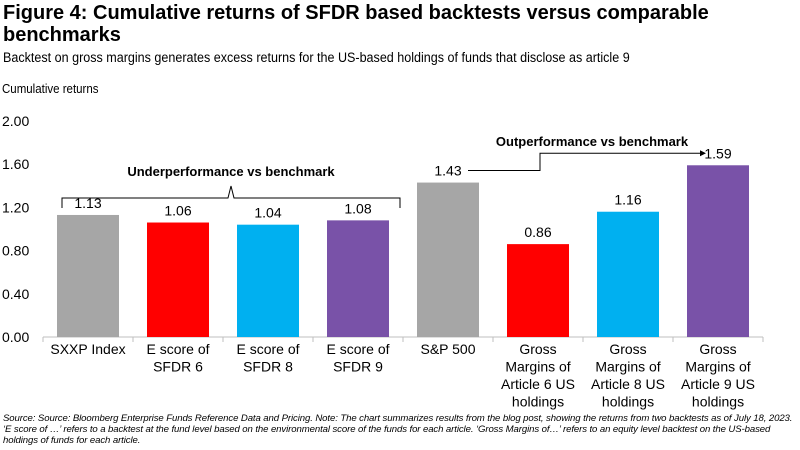 Image resolution: width=800 pixels, height=450 pixels. Describe the element at coordinates (87, 203) in the screenshot. I see `data-label: 1.13` at that location.